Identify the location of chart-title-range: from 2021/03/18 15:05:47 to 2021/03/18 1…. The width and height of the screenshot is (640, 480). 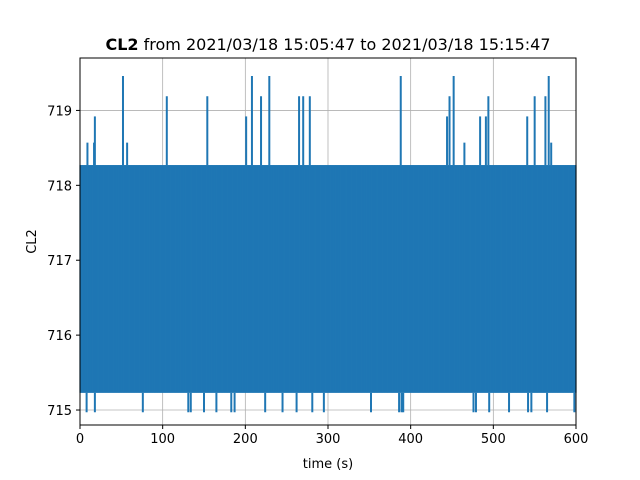
(345, 44).